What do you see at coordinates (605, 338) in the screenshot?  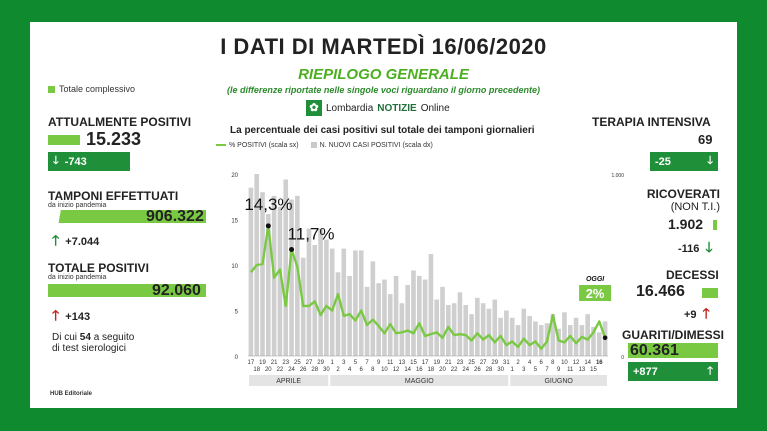 I see `today-point` at bounding box center [605, 338].